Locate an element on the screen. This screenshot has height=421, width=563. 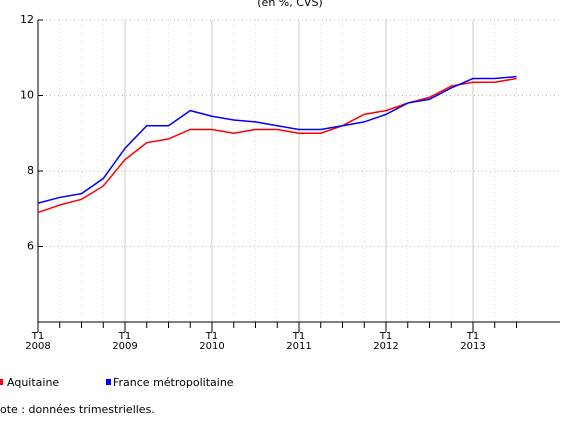
y-tick-label: 6 is located at coordinates (30, 246).